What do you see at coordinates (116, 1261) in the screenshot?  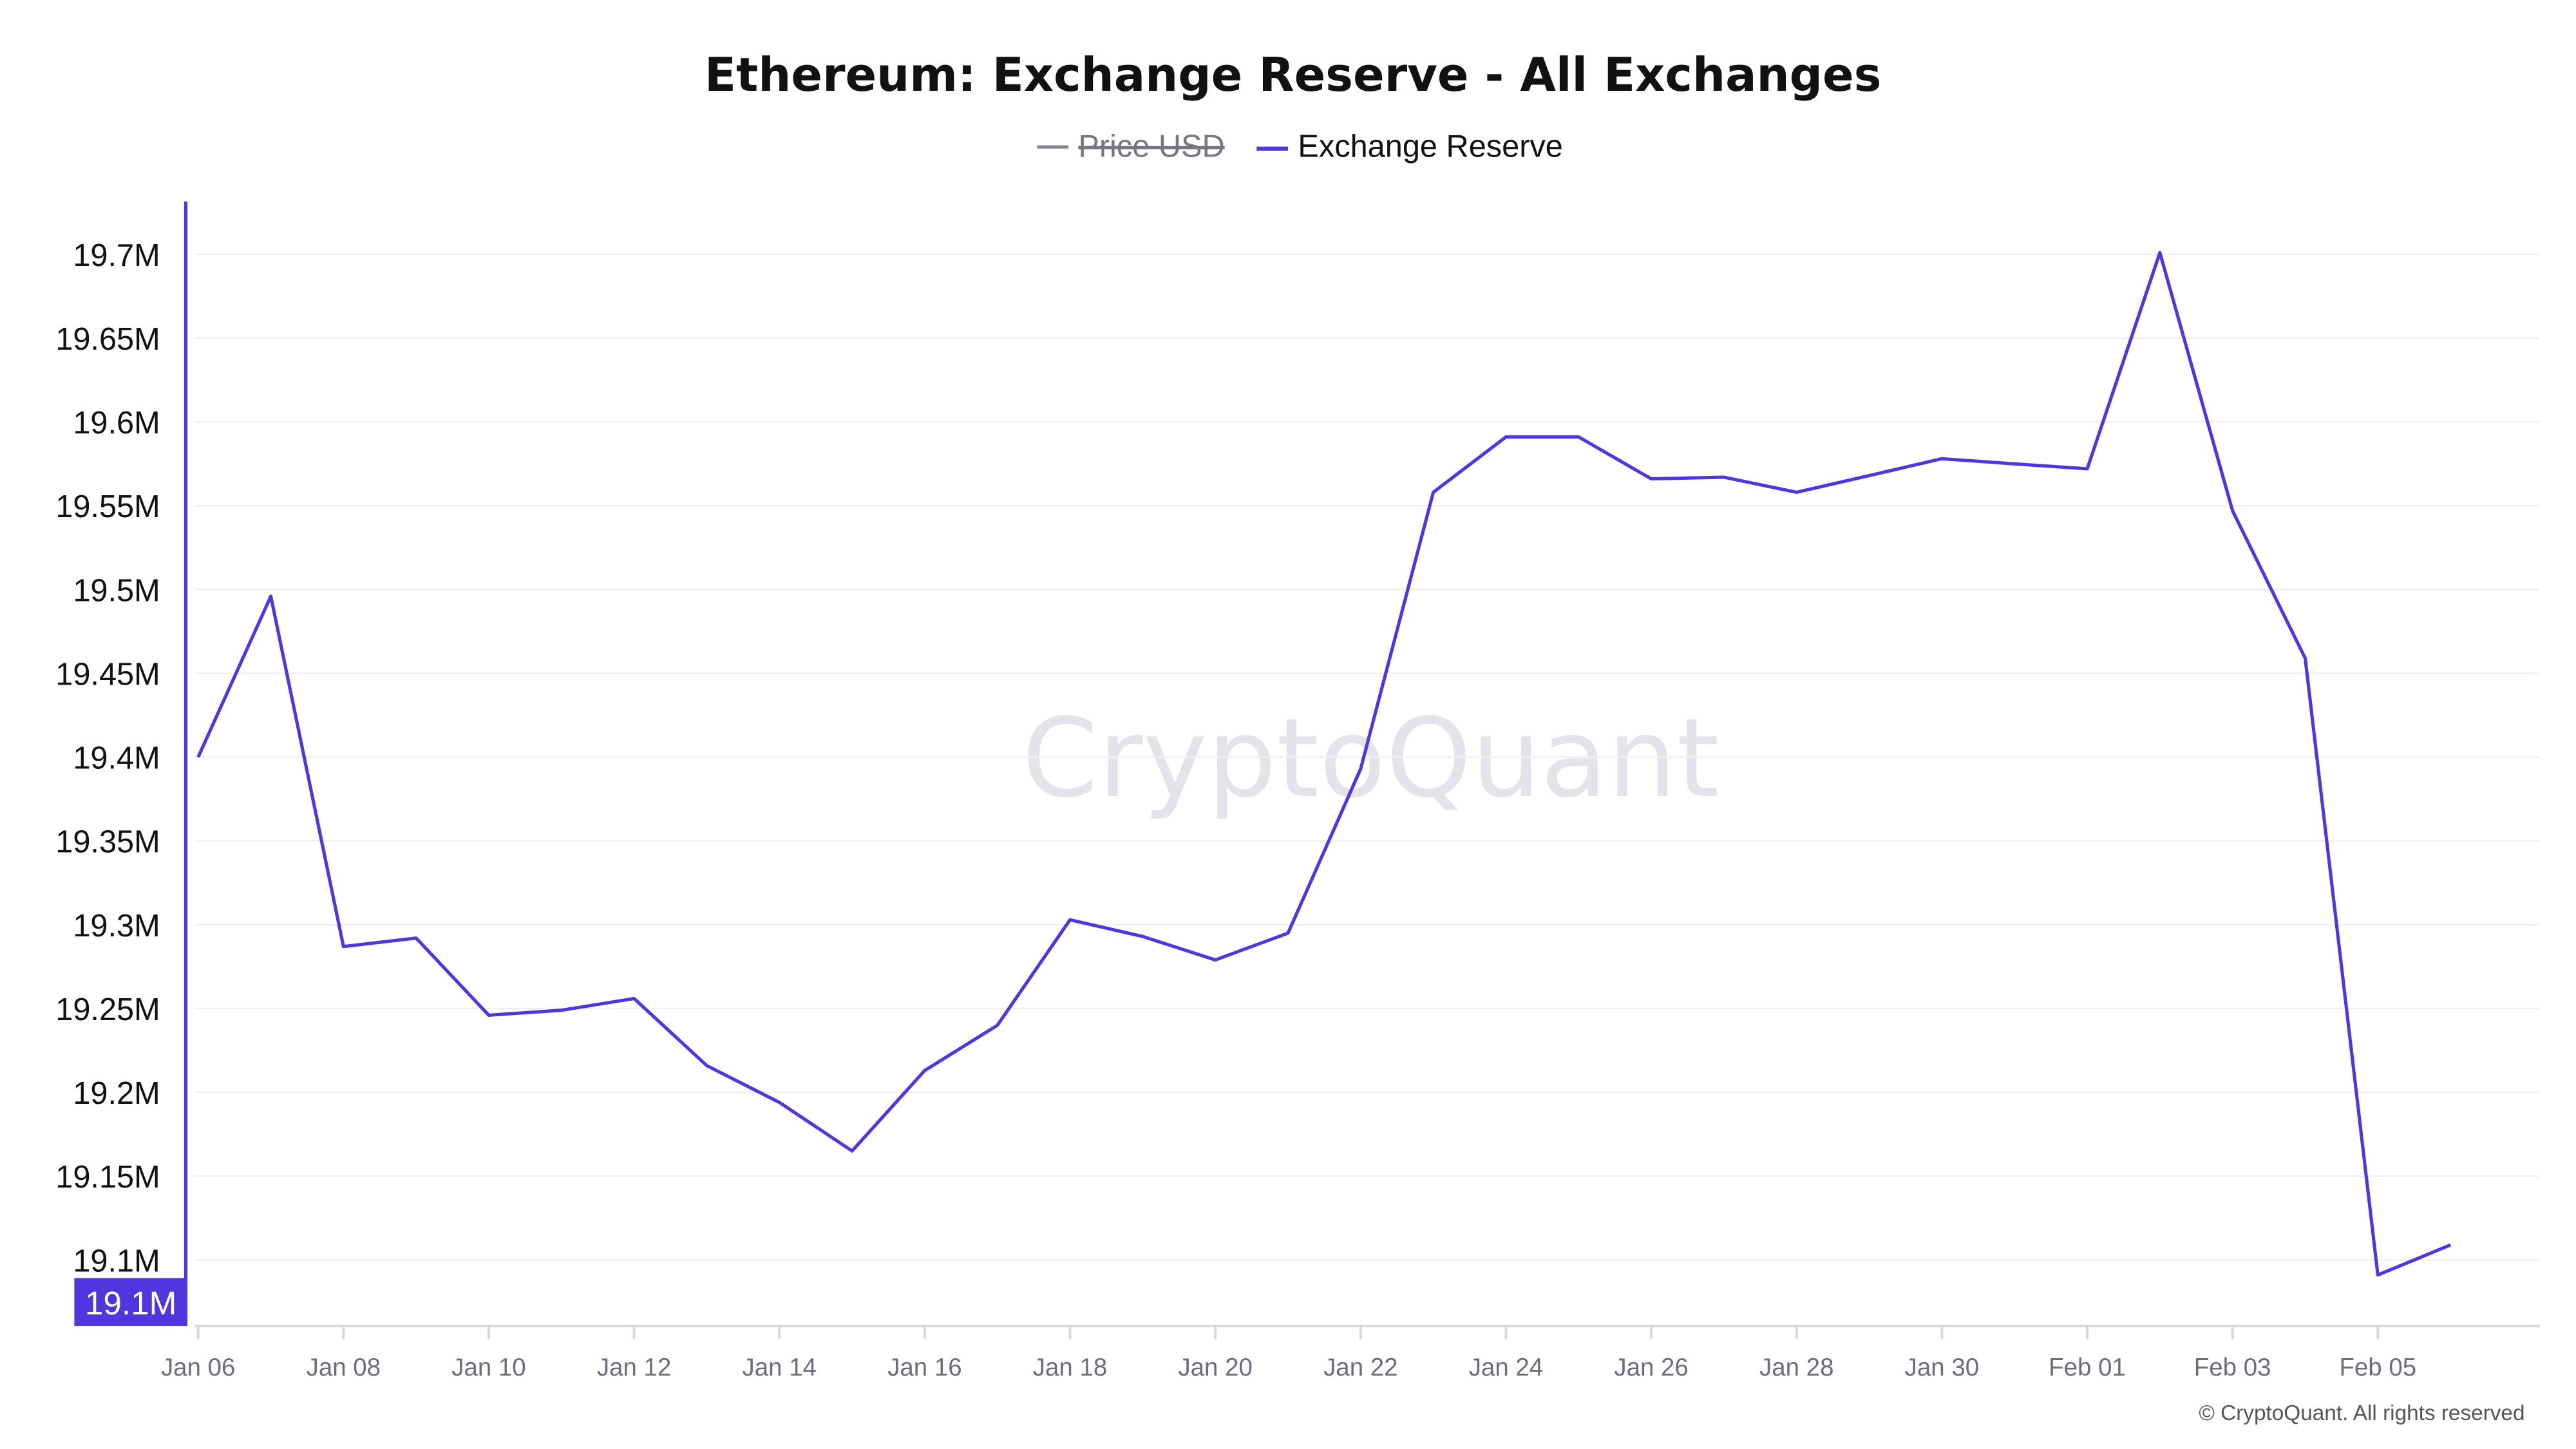 I see `y-tick-label: 19.1M` at bounding box center [116, 1261].